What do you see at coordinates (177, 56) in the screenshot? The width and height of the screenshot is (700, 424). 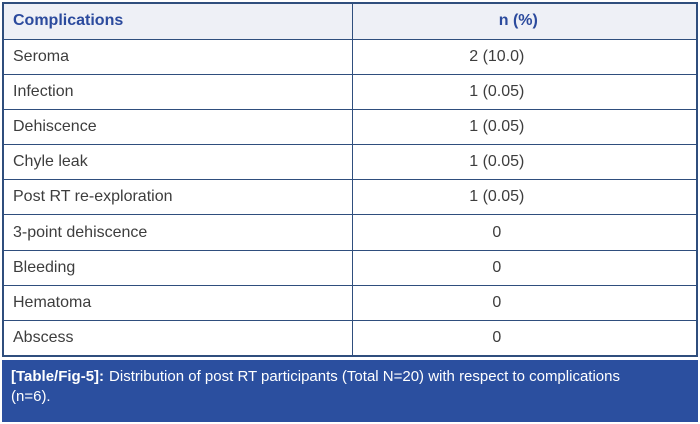 I see `complication-name-cell: Seroma` at bounding box center [177, 56].